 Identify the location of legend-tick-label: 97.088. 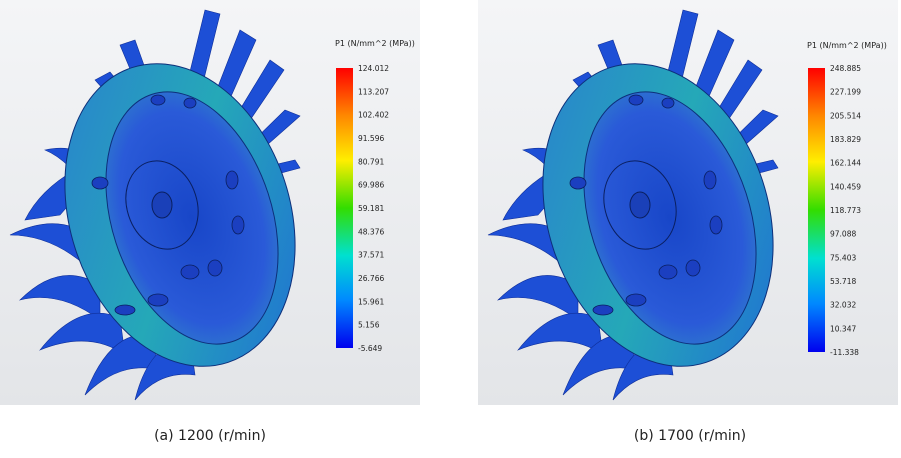
(843, 234).